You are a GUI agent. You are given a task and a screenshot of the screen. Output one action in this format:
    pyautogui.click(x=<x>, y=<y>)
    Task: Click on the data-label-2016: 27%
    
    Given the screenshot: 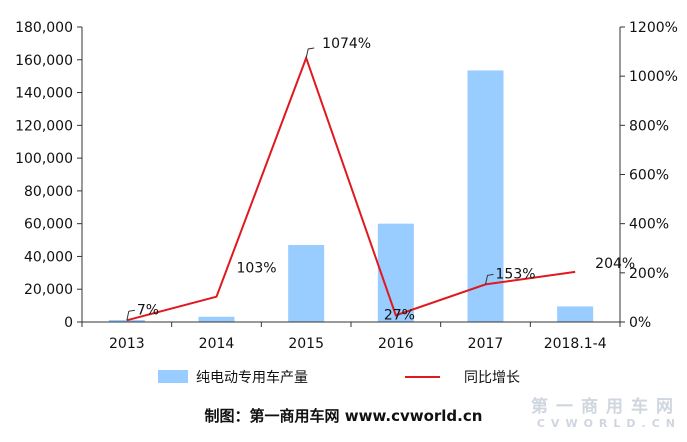 What is the action you would take?
    pyautogui.click(x=399, y=315)
    